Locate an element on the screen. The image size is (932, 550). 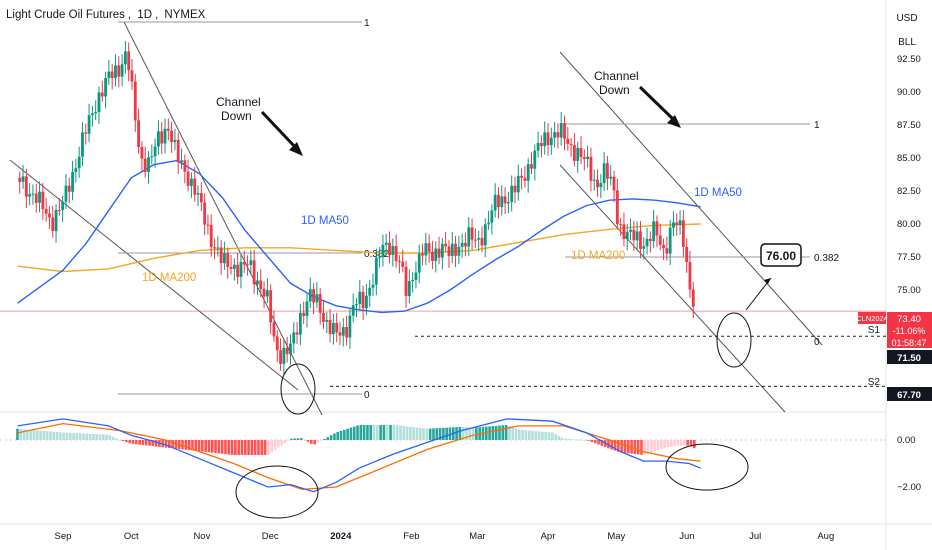
contract-badge-bg is located at coordinates (872, 318).